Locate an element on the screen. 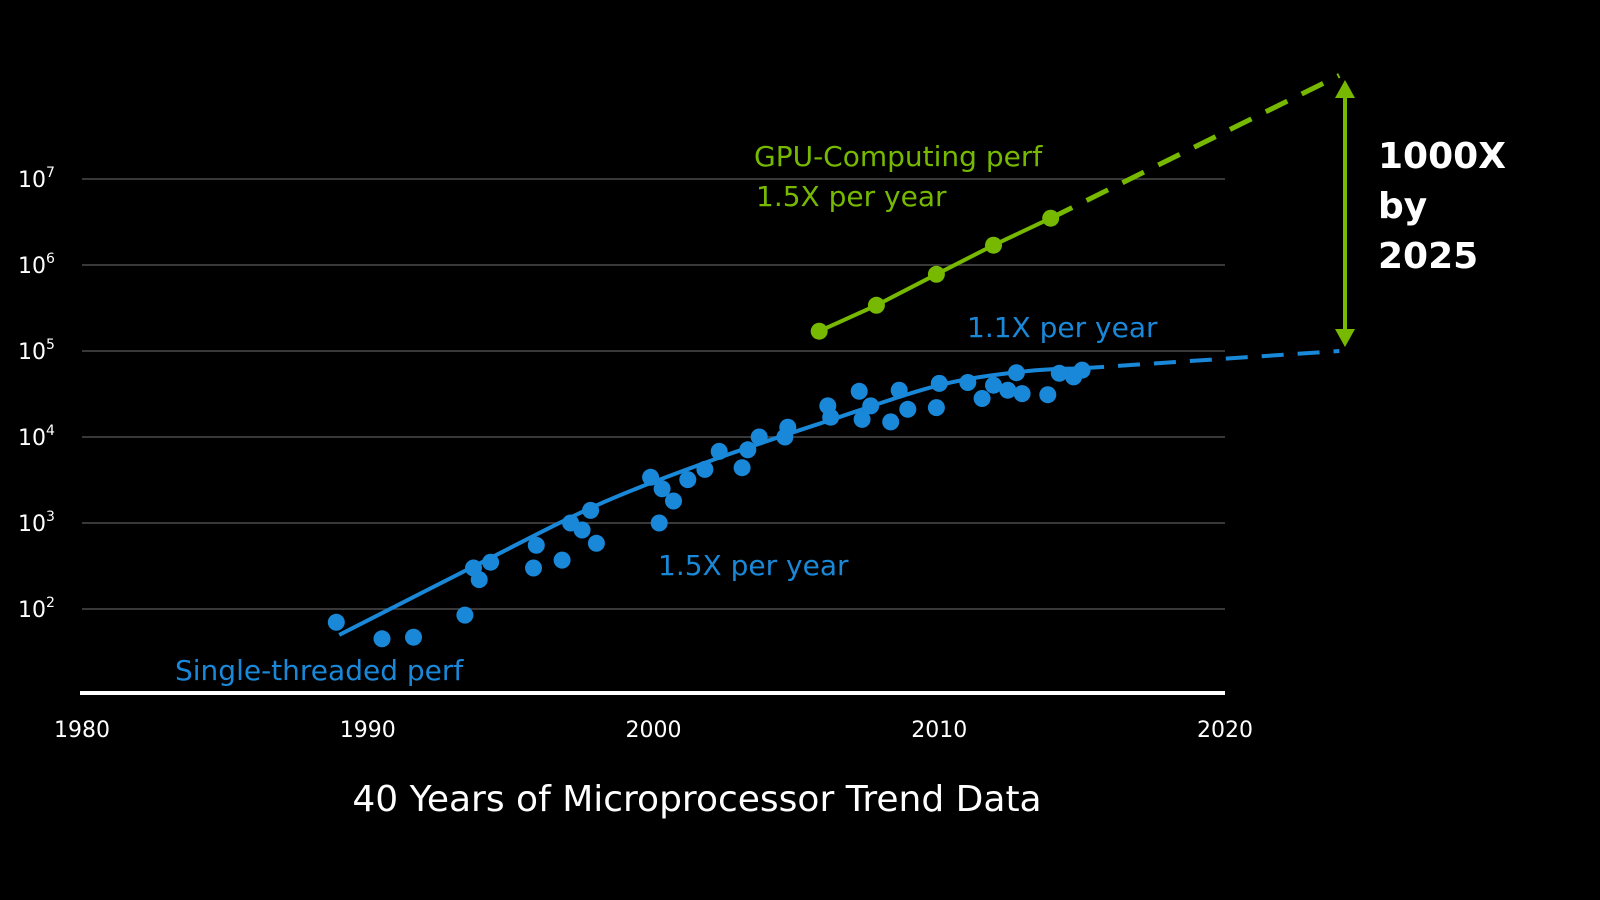  cpu-label-name: Single-threaded perf is located at coordinates (319, 670).